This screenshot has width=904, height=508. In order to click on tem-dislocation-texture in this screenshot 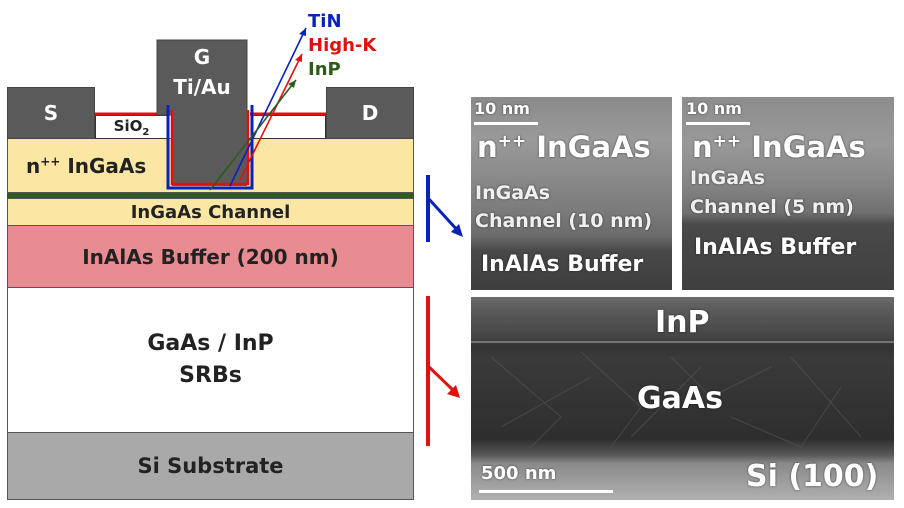, I will do `click(682, 394)`.